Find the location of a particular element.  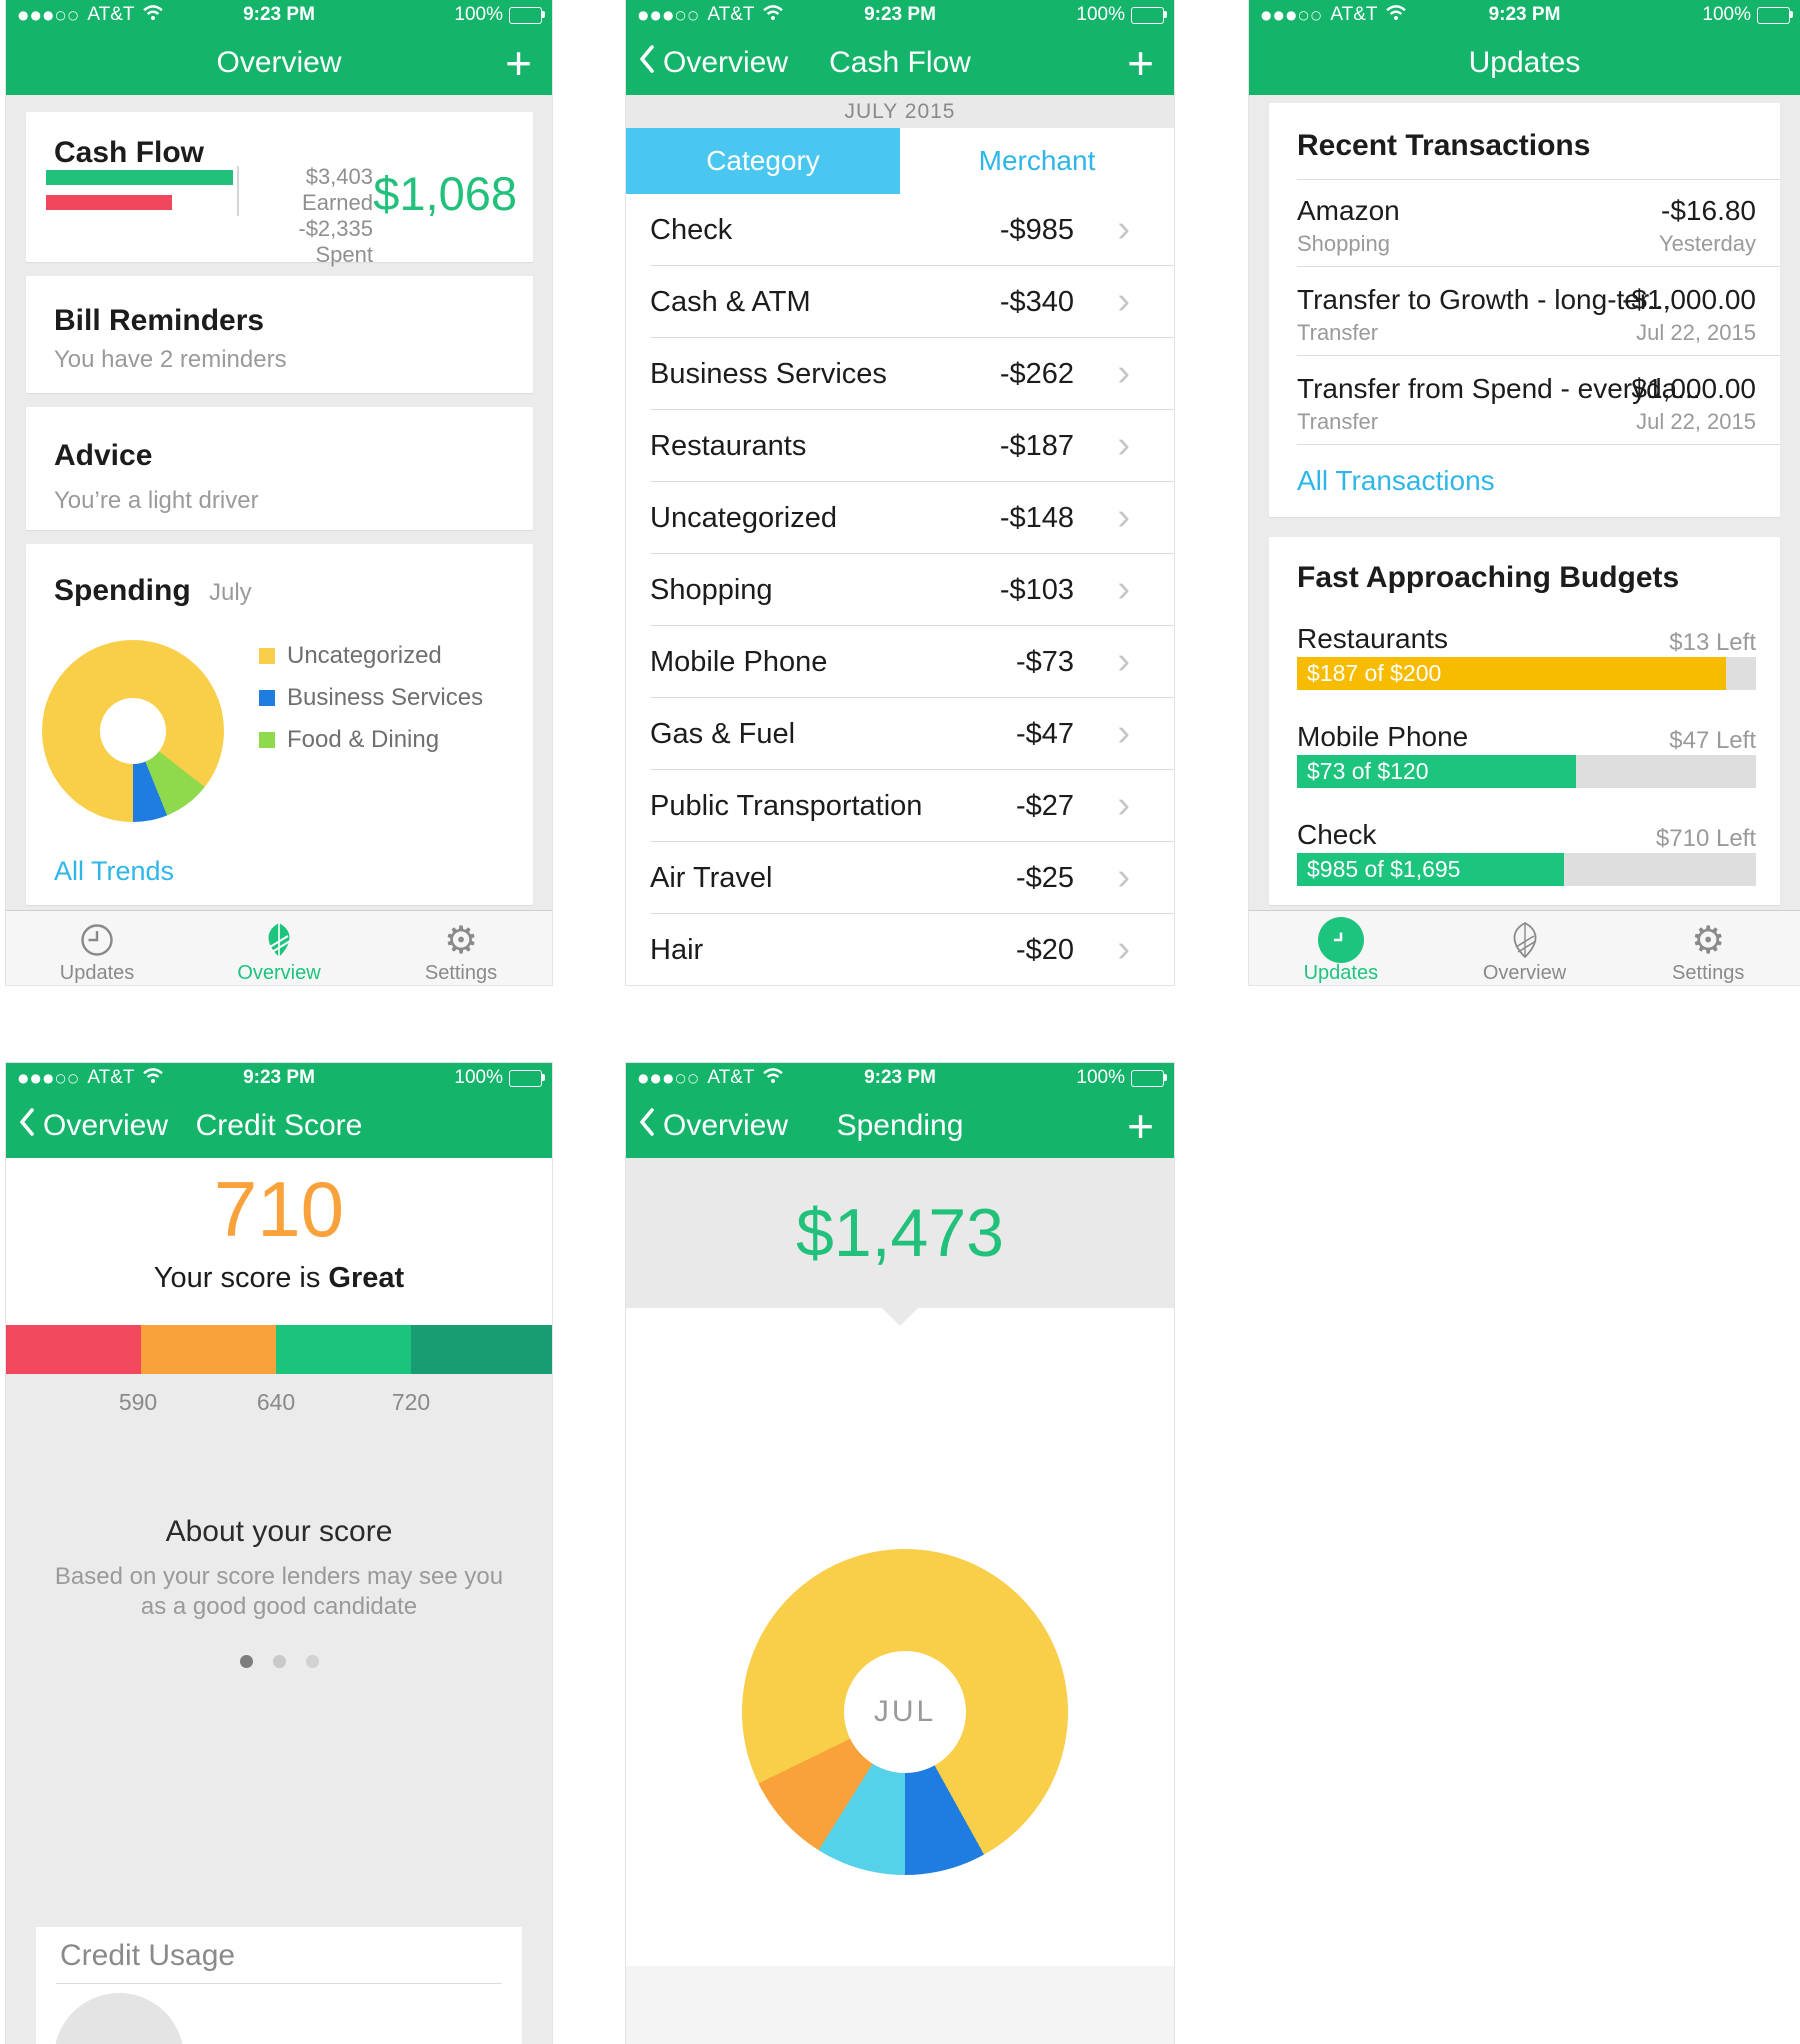

carrier-label: AT&T is located at coordinates (731, 1077).